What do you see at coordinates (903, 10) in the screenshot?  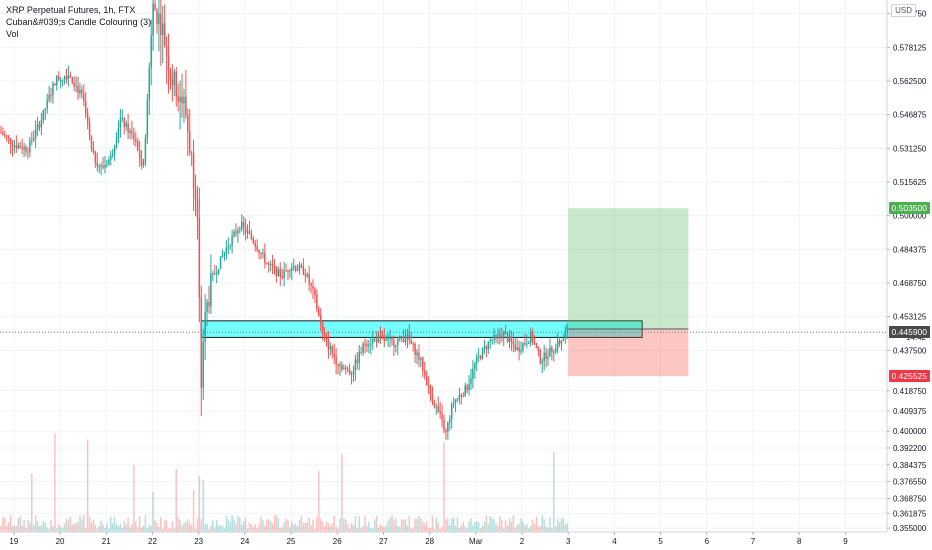 I see `currency-badge: USD` at bounding box center [903, 10].